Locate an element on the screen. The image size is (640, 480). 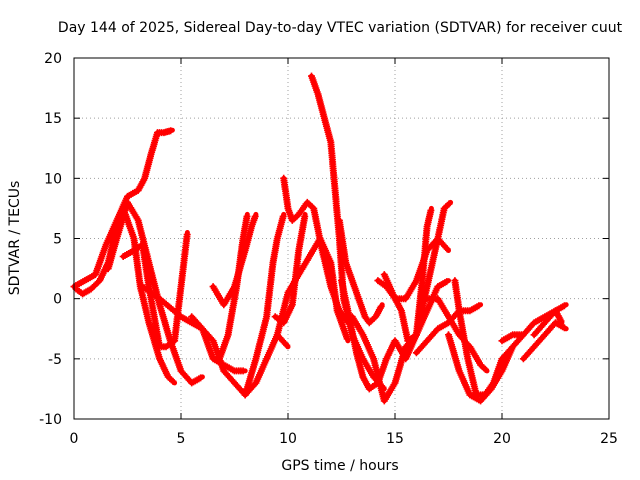
y-tick-label: 15 is located at coordinates (53, 119).